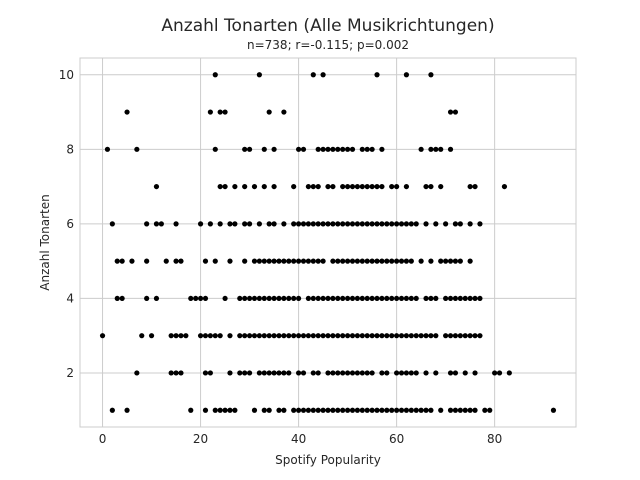  What do you see at coordinates (70, 298) in the screenshot?
I see `y-tick-label: 4` at bounding box center [70, 298].